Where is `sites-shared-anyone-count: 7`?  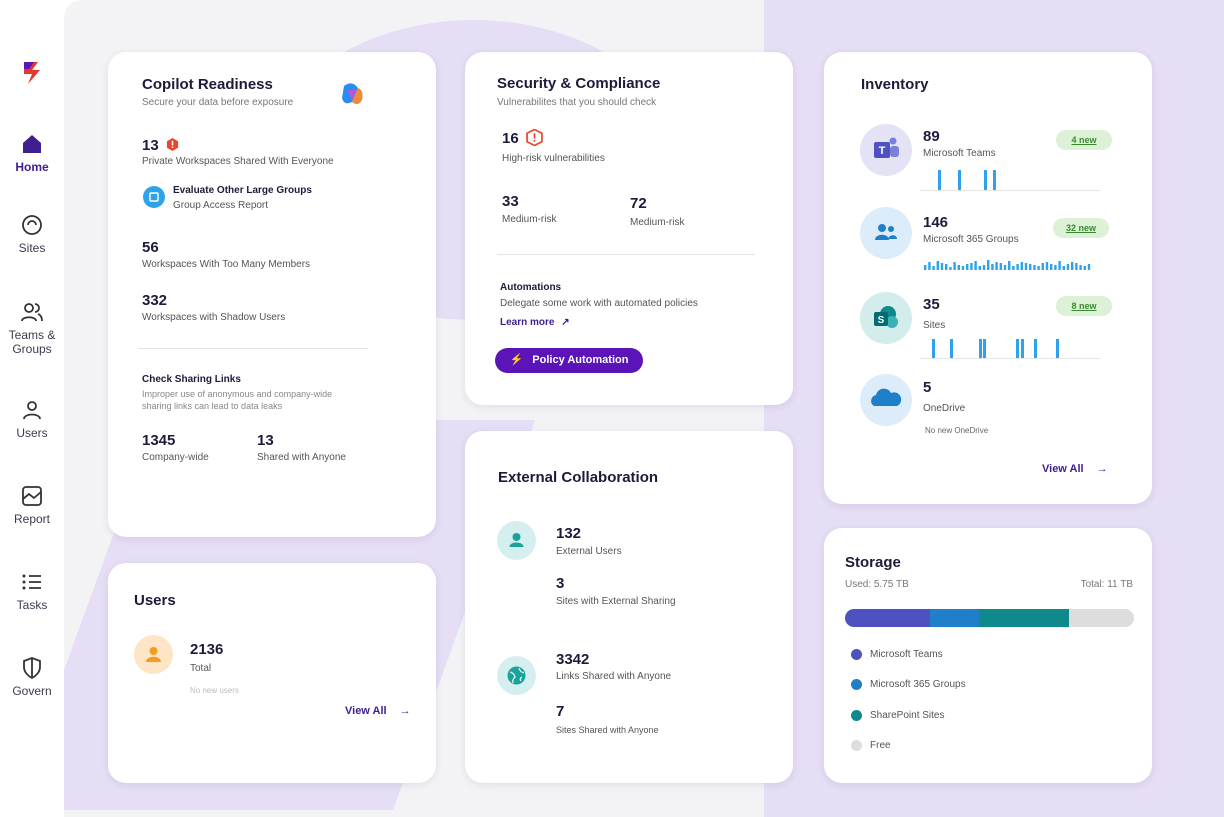 sites-shared-anyone-count: 7 is located at coordinates (560, 711).